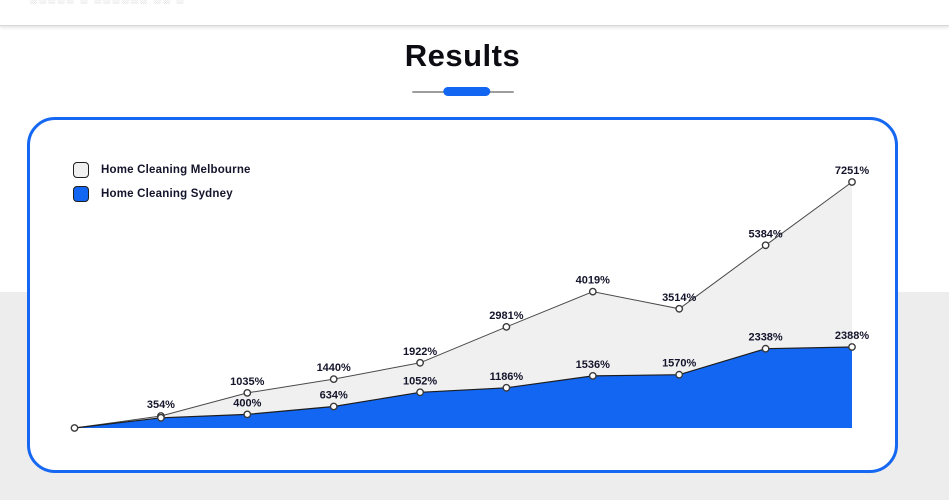  What do you see at coordinates (81, 170) in the screenshot?
I see `melbourne-swatch-icon` at bounding box center [81, 170].